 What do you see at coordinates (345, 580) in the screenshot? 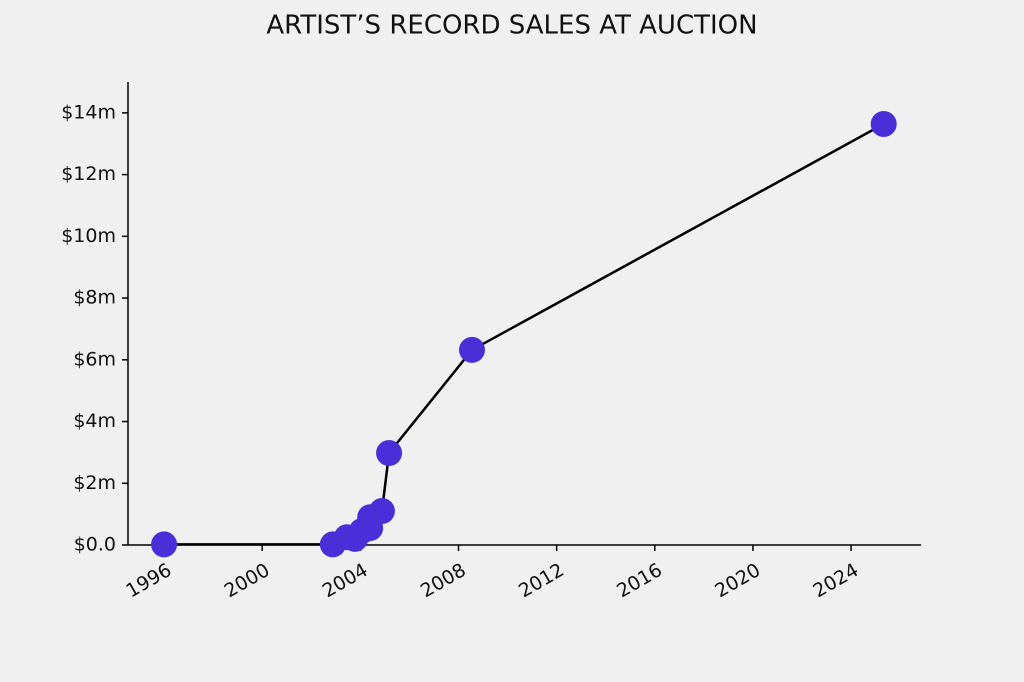
I see `x-tick-label: 2004` at bounding box center [345, 580].